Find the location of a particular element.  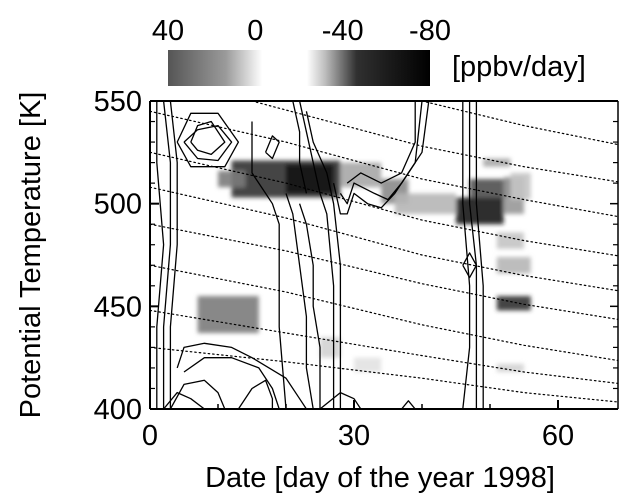

x-axis-ticks: 0 30 60 is located at coordinates (358, 426).